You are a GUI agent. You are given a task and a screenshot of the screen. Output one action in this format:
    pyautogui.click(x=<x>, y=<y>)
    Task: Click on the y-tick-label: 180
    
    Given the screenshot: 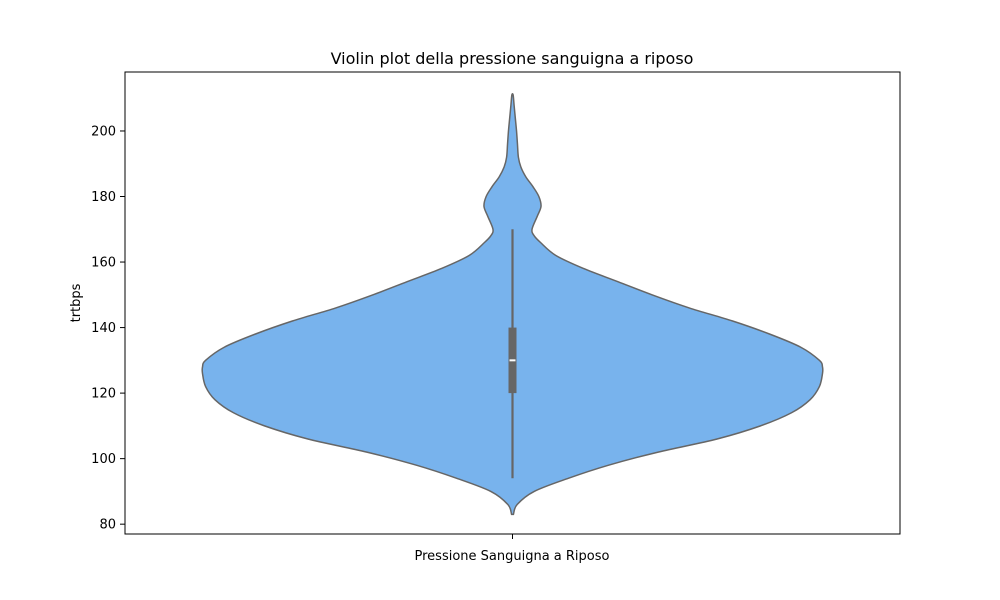 What is the action you would take?
    pyautogui.click(x=103, y=197)
    